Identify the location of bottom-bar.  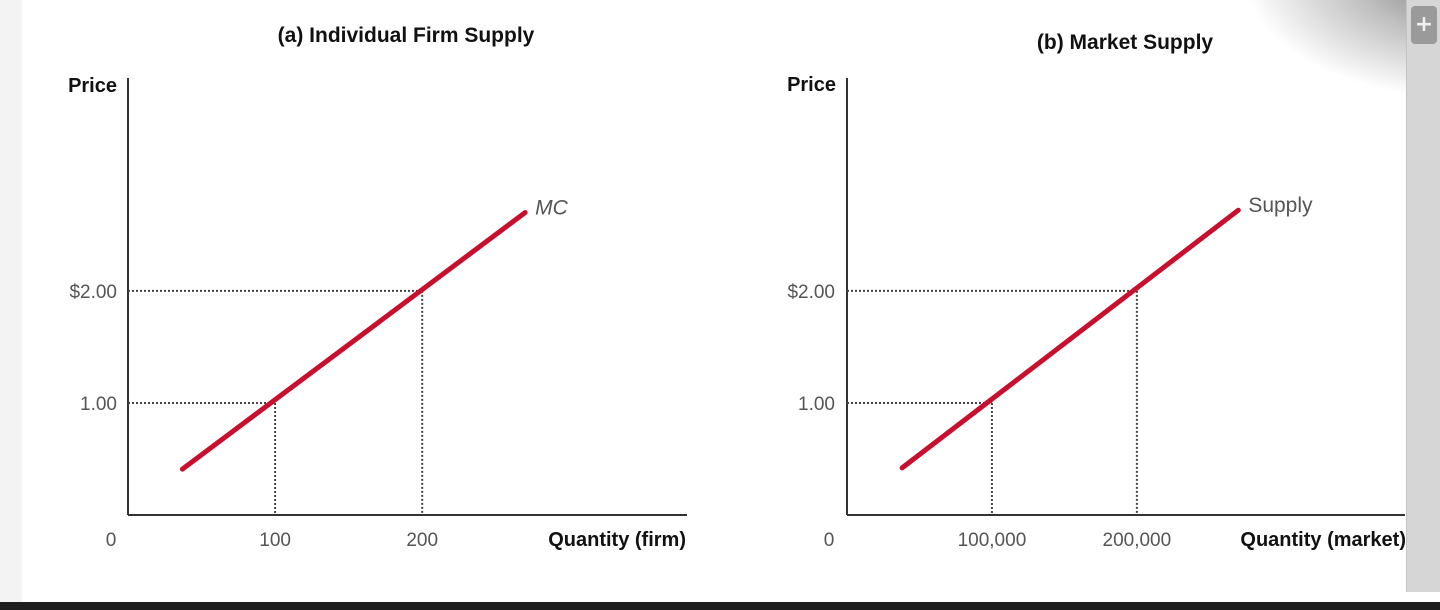
(720, 606).